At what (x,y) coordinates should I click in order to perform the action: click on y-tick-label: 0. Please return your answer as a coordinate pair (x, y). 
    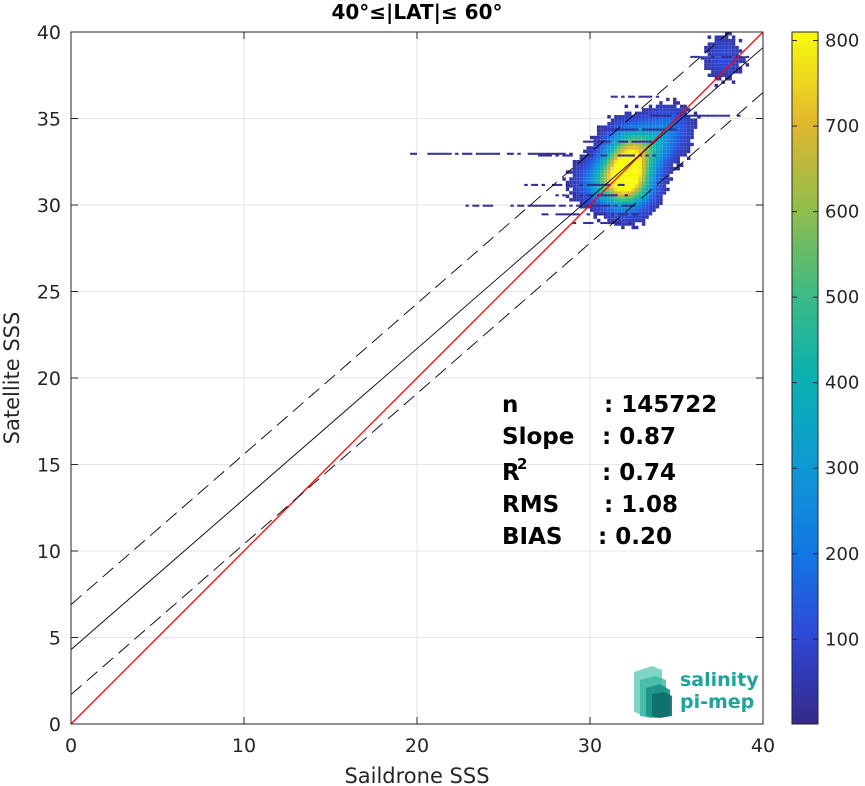
    Looking at the image, I should click on (55, 725).